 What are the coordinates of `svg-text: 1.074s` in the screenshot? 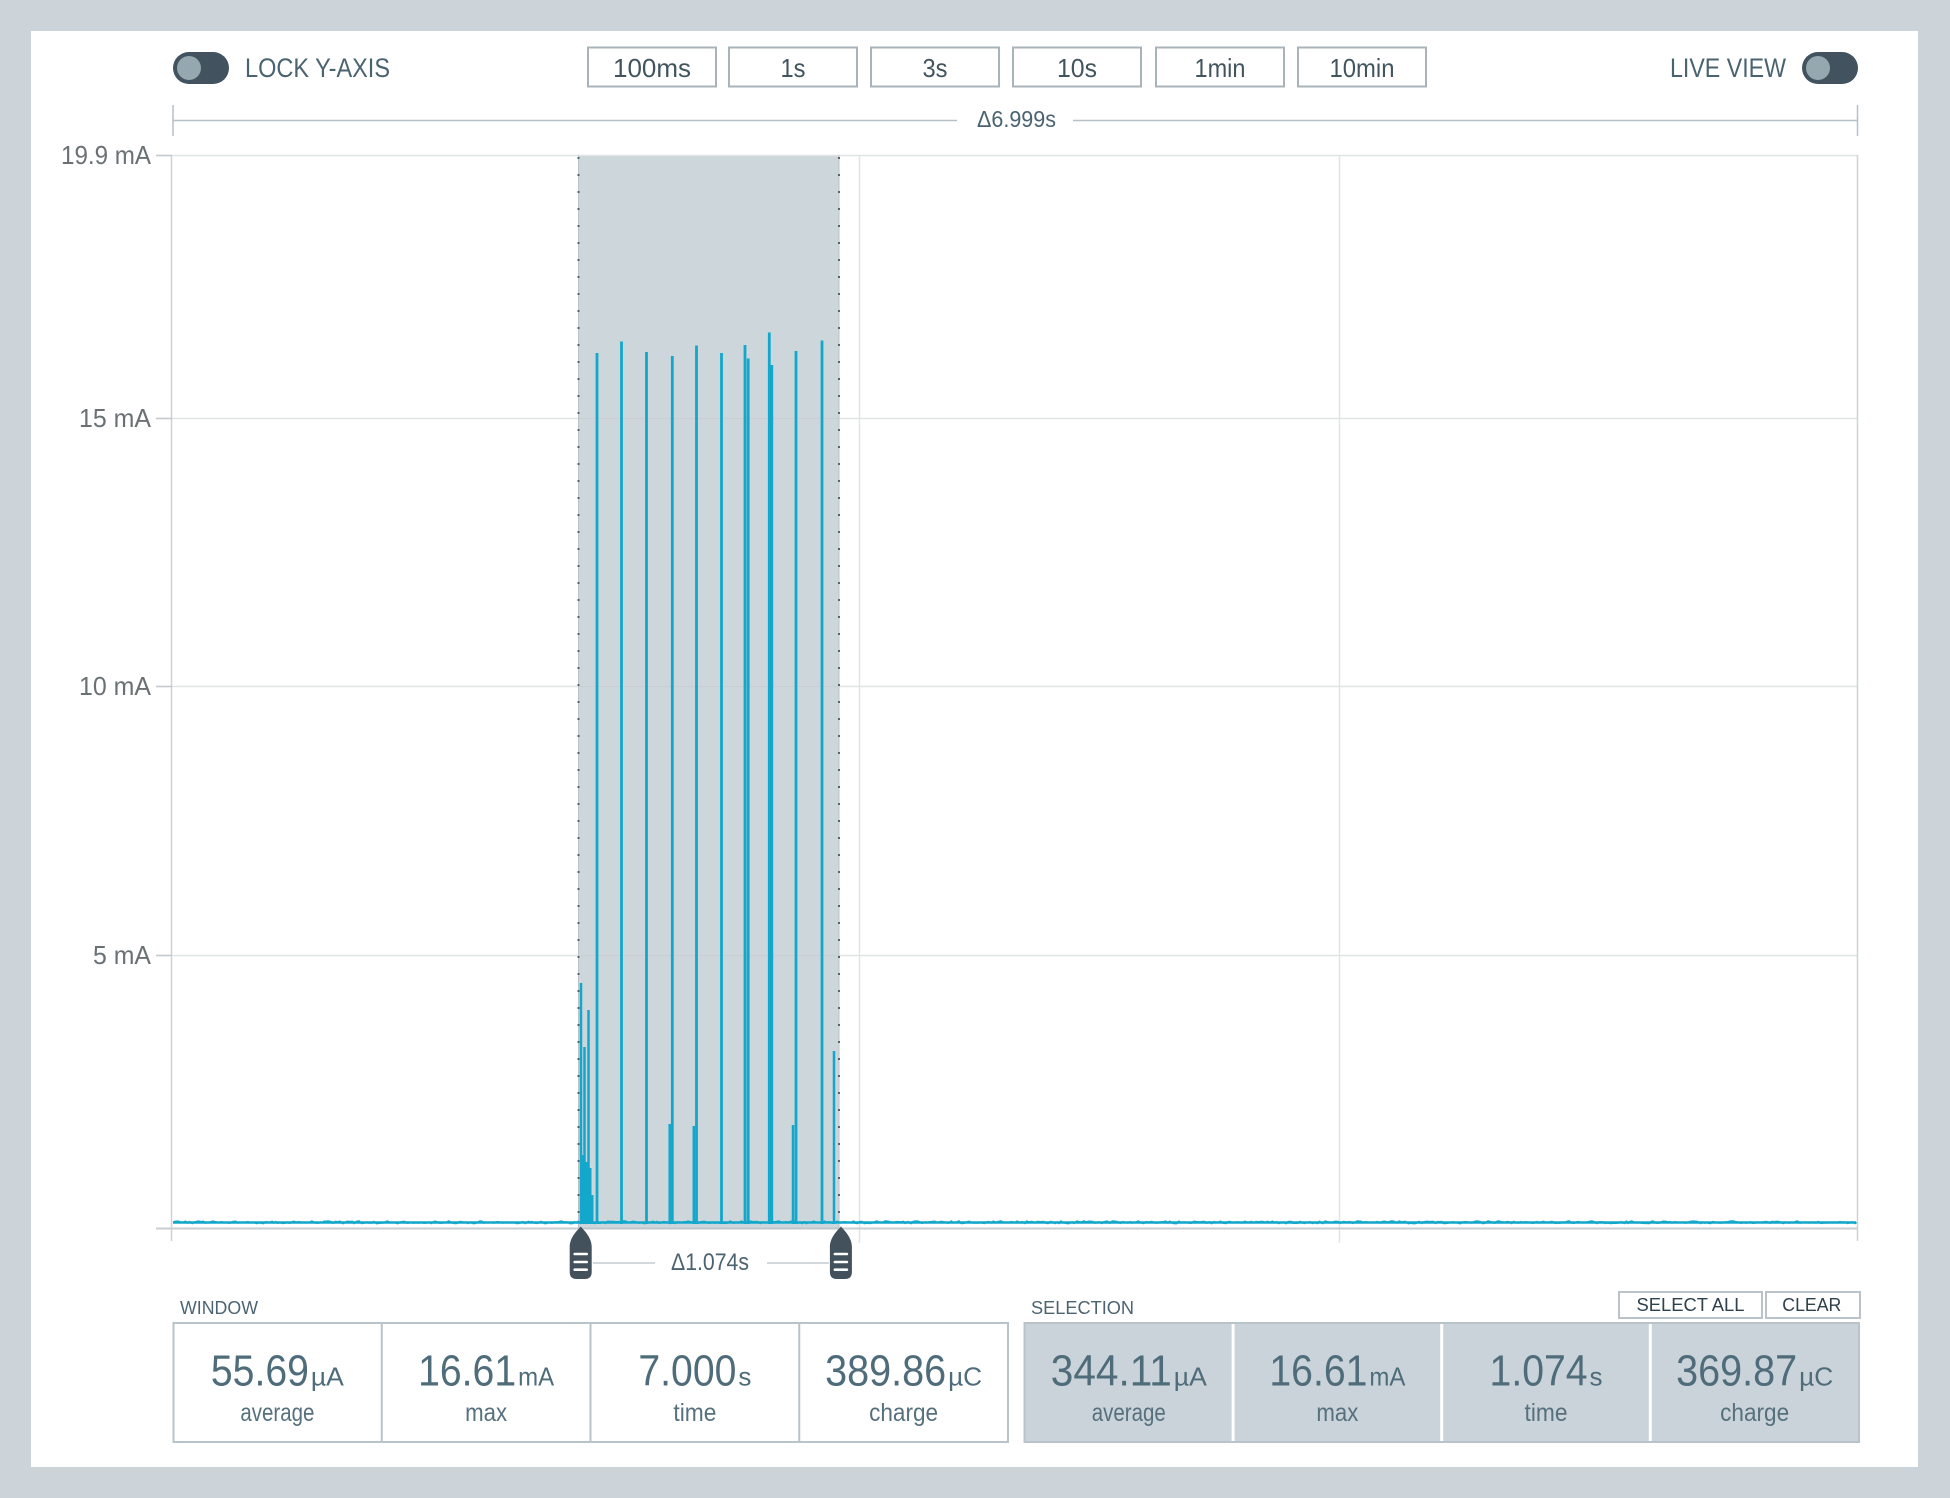 It's located at (1546, 1371).